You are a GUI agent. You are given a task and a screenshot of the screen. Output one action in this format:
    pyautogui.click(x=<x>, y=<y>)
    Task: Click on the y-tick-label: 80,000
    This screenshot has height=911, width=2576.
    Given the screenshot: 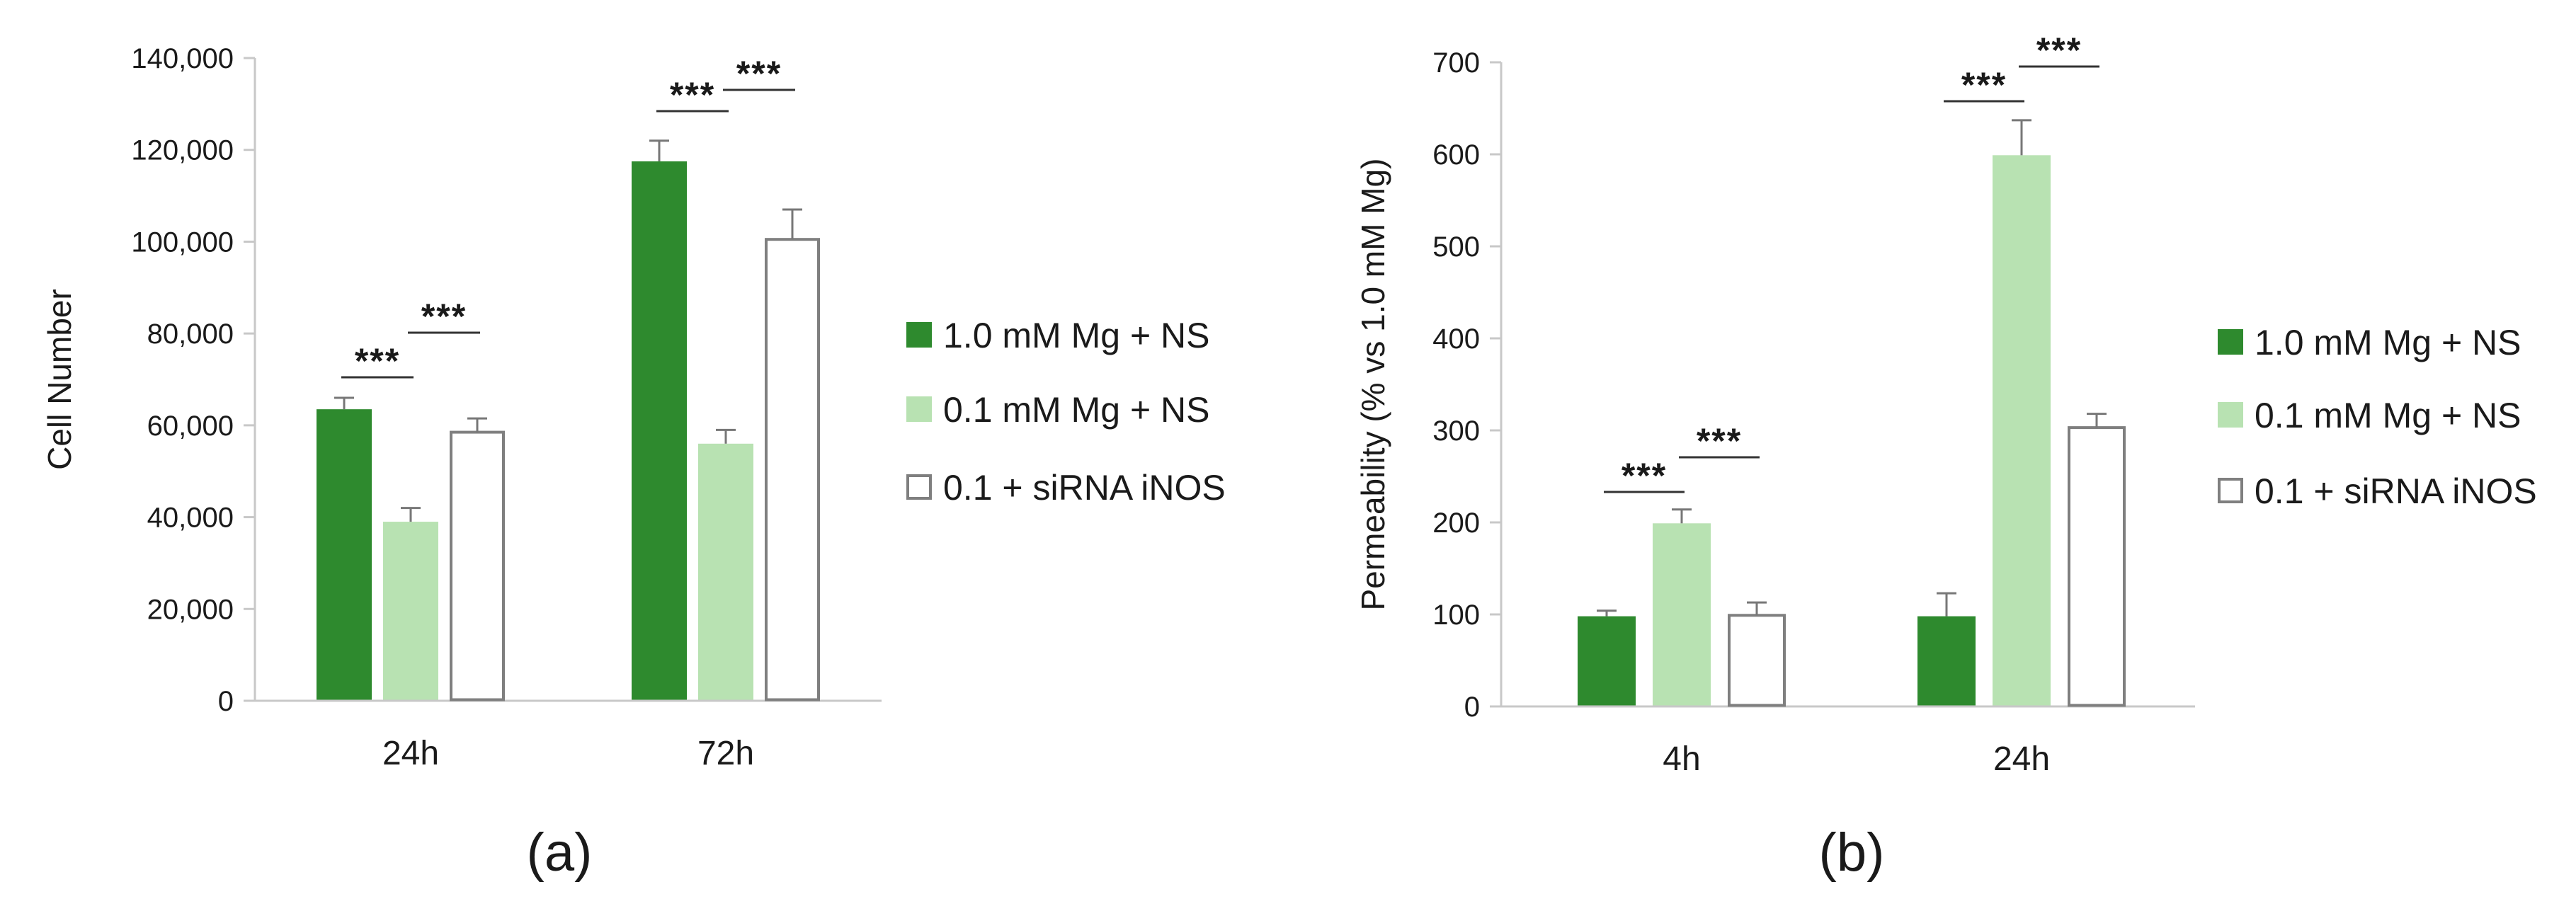 What is the action you would take?
    pyautogui.click(x=191, y=334)
    